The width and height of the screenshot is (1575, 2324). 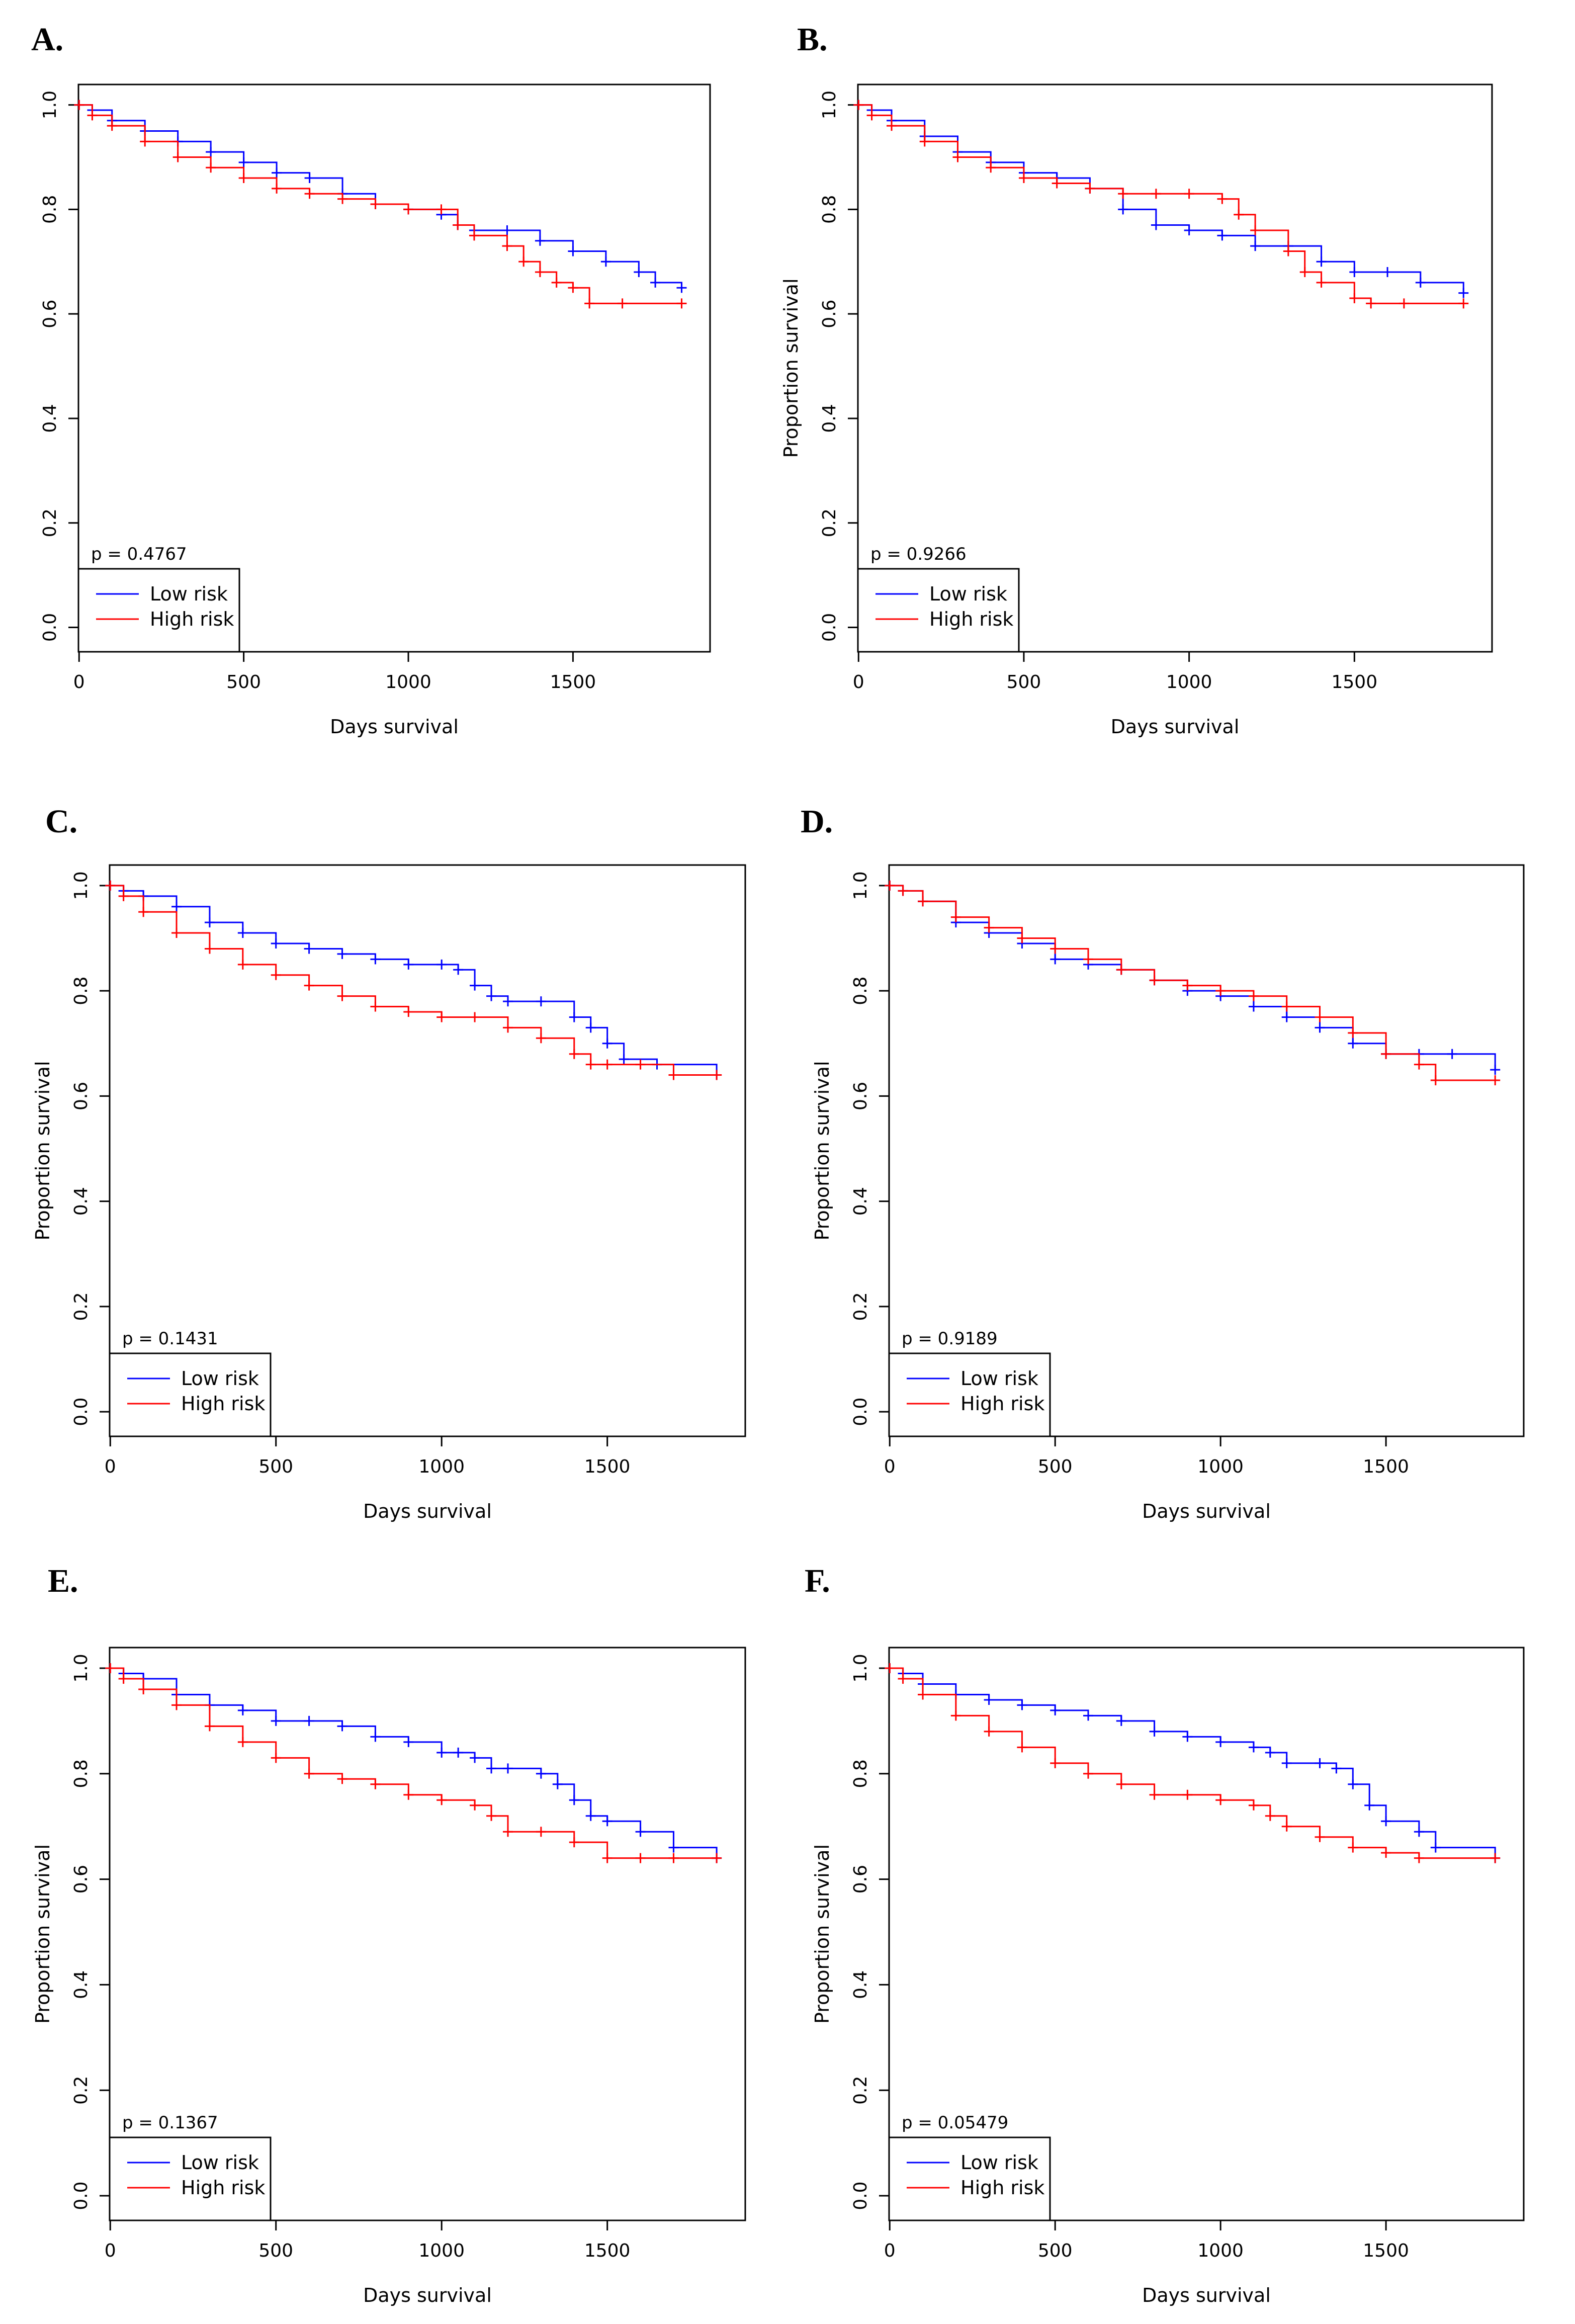 What do you see at coordinates (861, 885) in the screenshot?
I see `y-tick-label: 1.0` at bounding box center [861, 885].